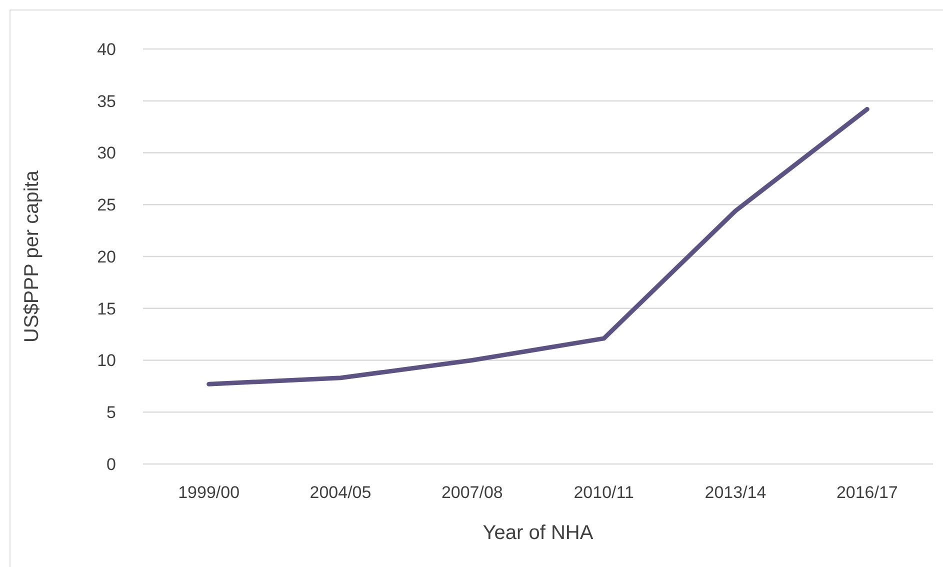  What do you see at coordinates (735, 492) in the screenshot?
I see `x-tick-label: 2013/14` at bounding box center [735, 492].